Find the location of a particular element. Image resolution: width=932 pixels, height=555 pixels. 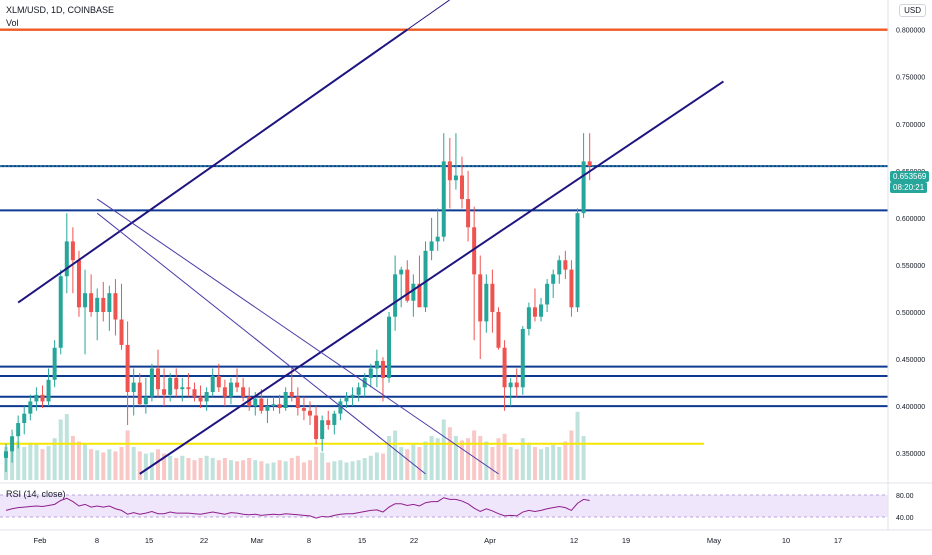

time-tick-label: 15 is located at coordinates (149, 540).